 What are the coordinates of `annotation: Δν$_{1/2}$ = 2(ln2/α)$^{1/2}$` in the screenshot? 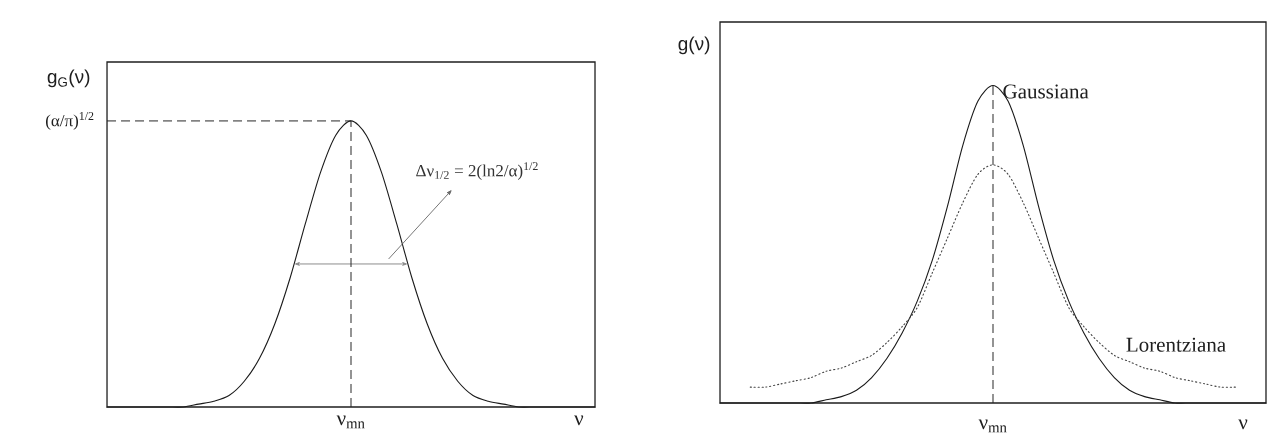 It's located at (477, 171).